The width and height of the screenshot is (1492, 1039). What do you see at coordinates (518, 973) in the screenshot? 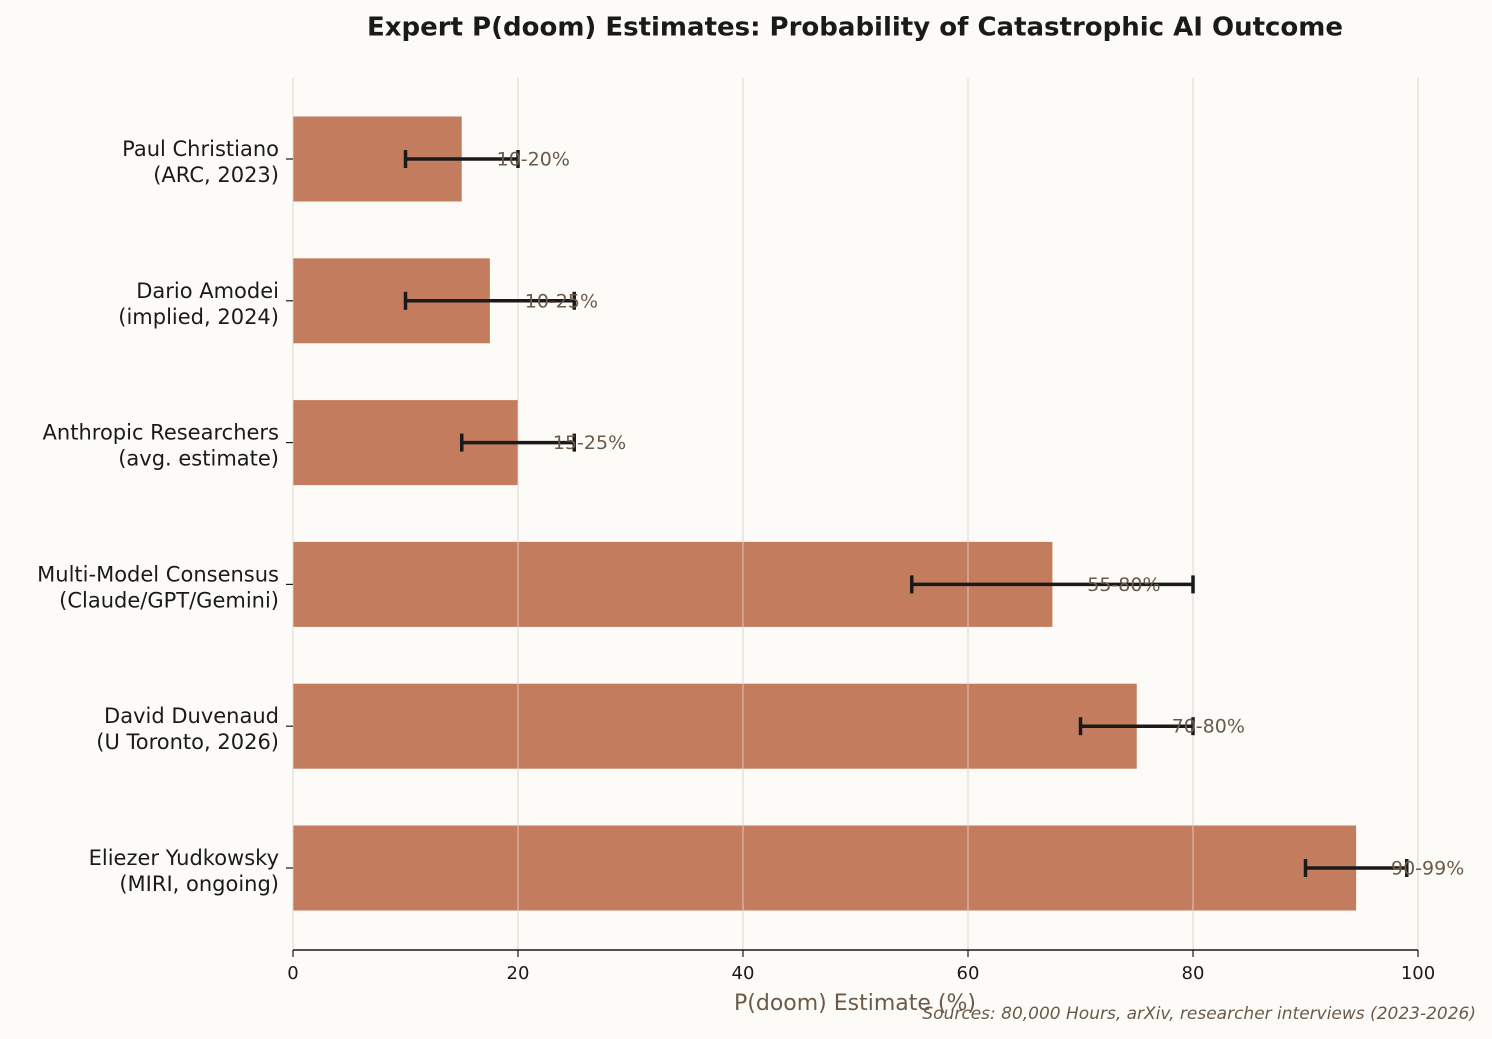
I see `x-tick-label: 20` at bounding box center [518, 973].